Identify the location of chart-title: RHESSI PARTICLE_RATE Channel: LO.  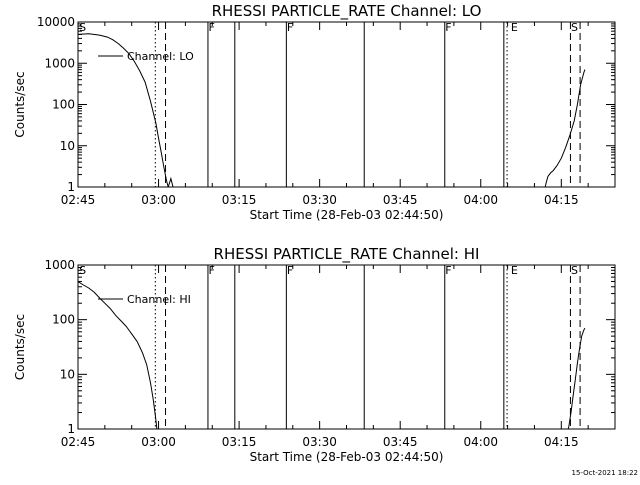
(347, 11).